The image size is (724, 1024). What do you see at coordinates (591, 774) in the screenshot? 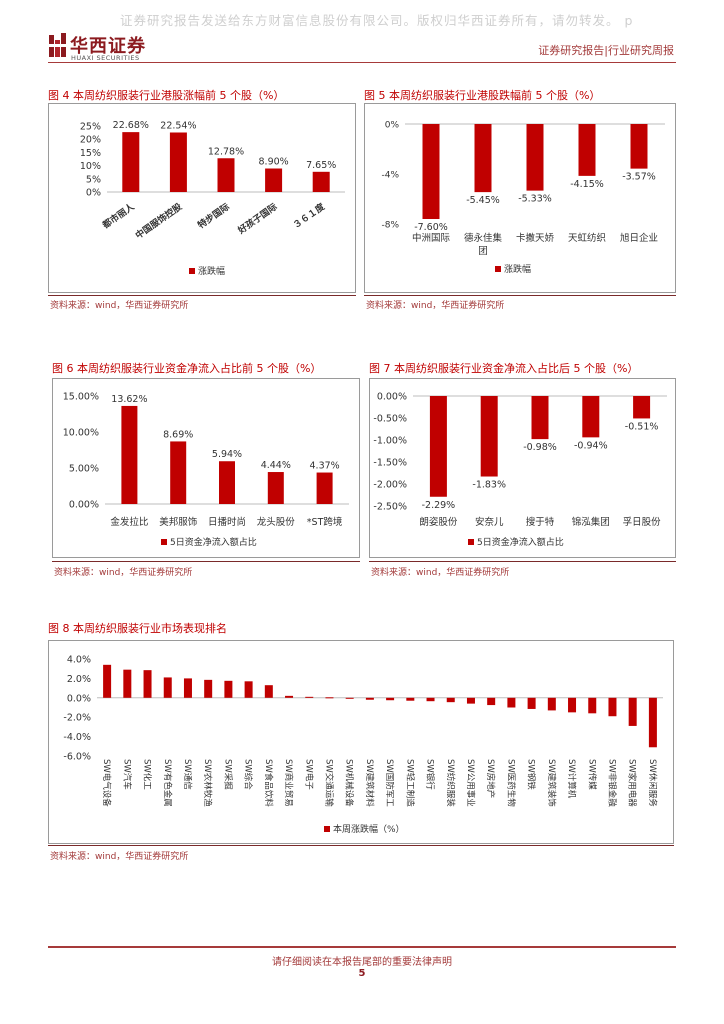
I see `category-label: SW传媒` at bounding box center [591, 774].